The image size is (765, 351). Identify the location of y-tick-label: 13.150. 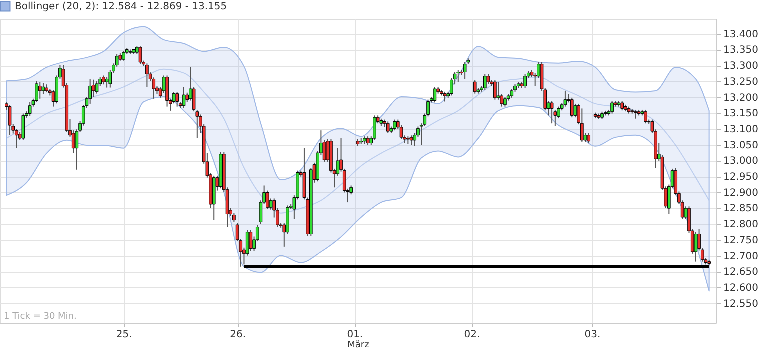
(741, 114).